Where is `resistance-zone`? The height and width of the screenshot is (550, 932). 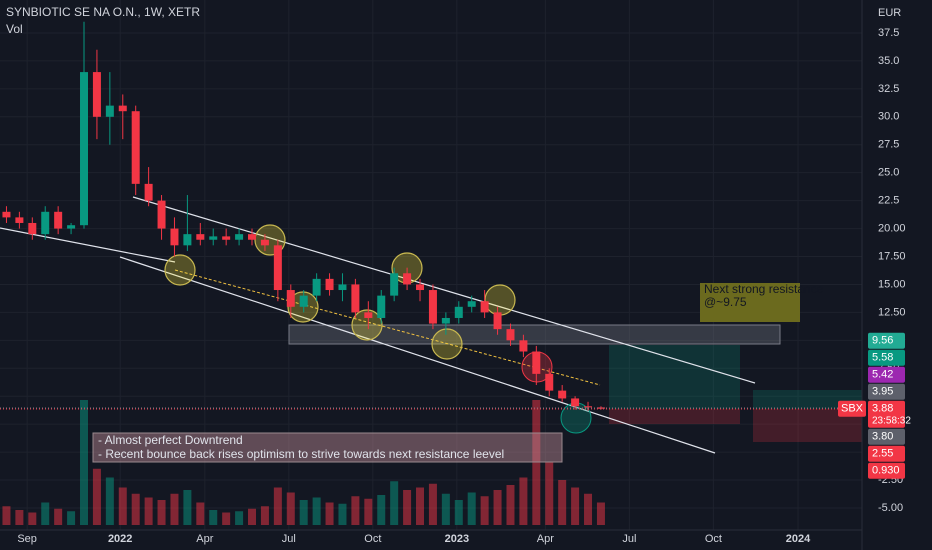 resistance-zone is located at coordinates (534, 334).